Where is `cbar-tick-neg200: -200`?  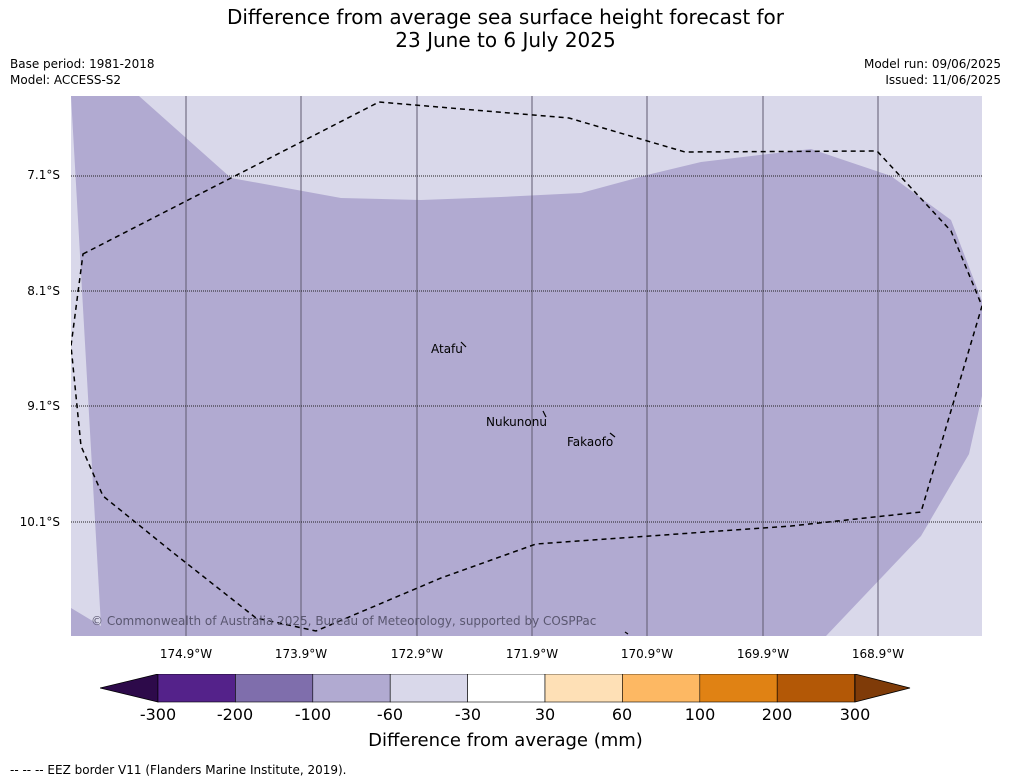 cbar-tick-neg200: -200 is located at coordinates (235, 714).